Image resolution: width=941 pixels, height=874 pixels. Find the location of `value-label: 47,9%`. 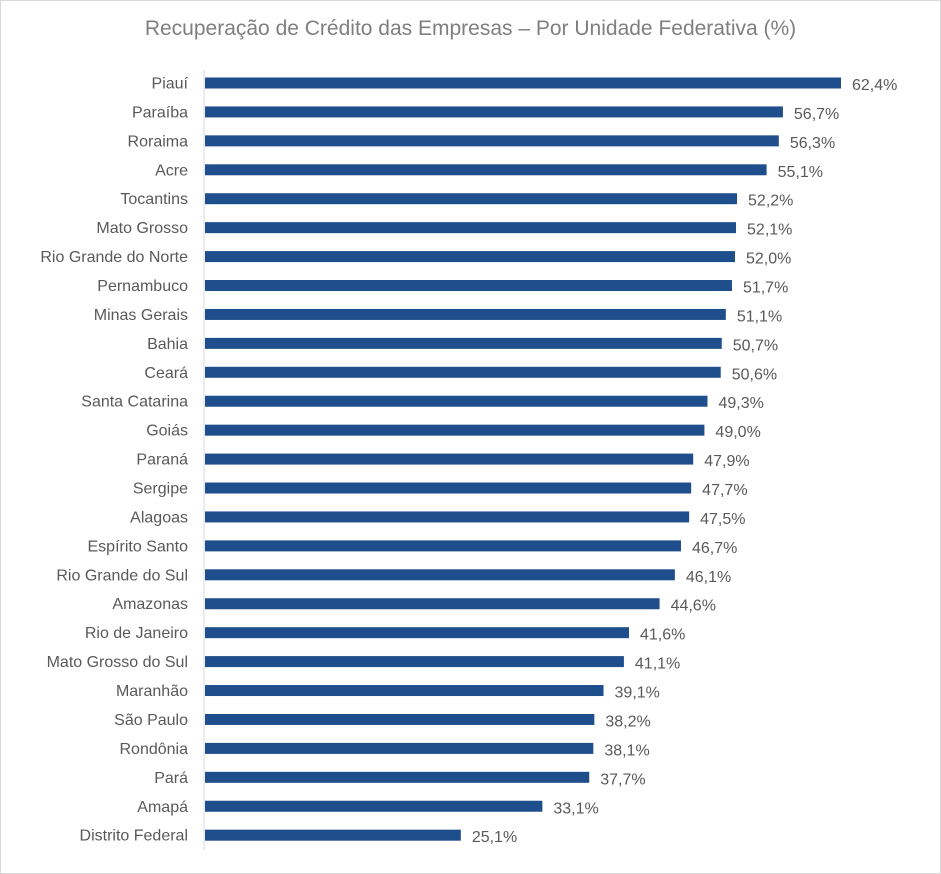

value-label: 47,9% is located at coordinates (726, 461).